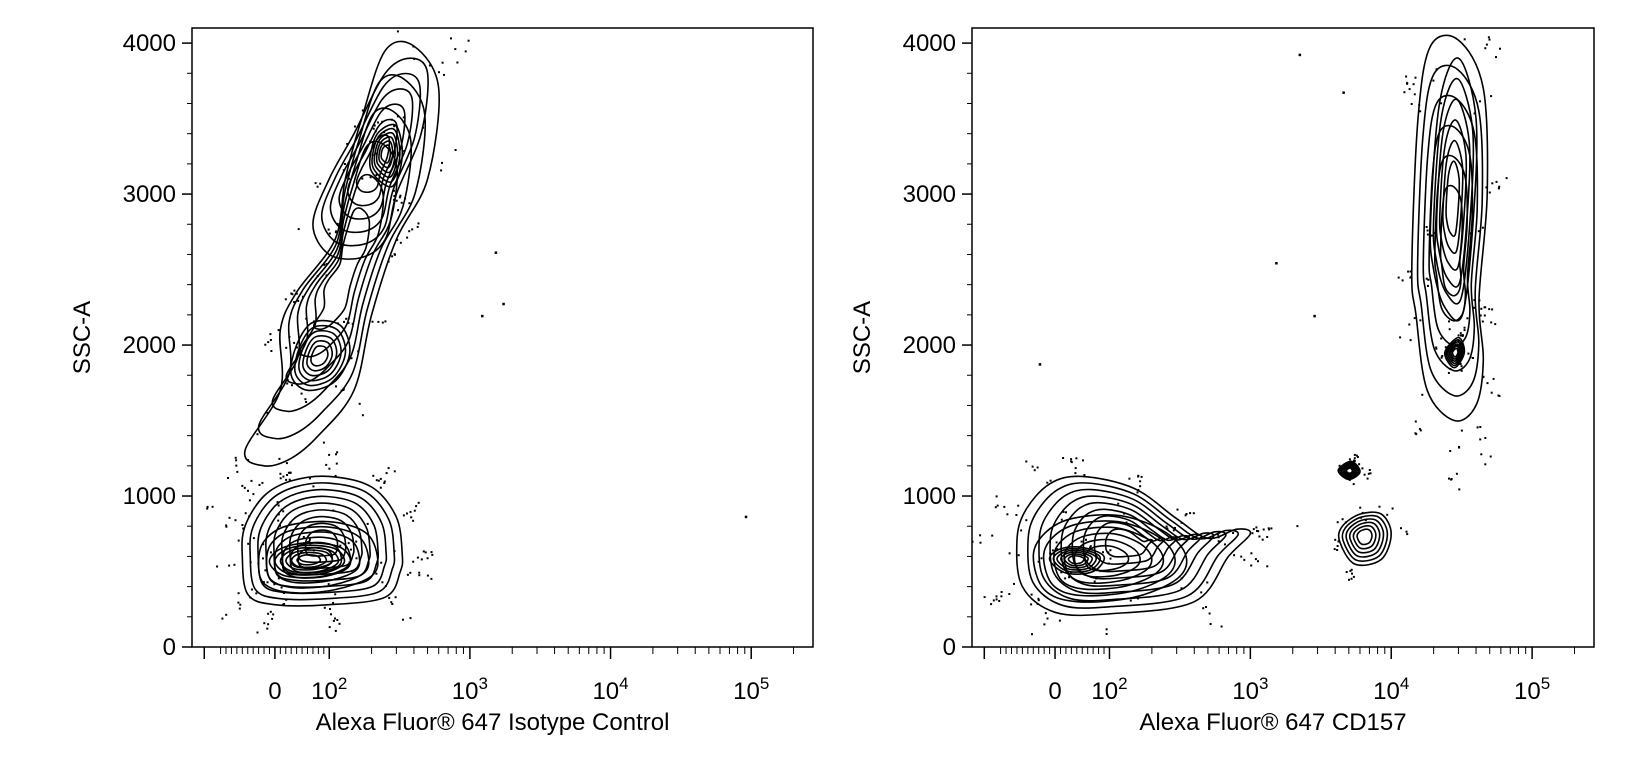  What do you see at coordinates (149, 345) in the screenshot?
I see `y-tick-label: 2000` at bounding box center [149, 345].